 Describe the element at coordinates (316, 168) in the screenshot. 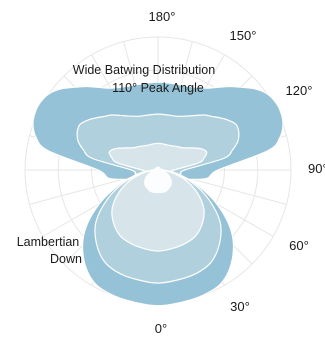

I see `angle-label-90: 90°` at that location.